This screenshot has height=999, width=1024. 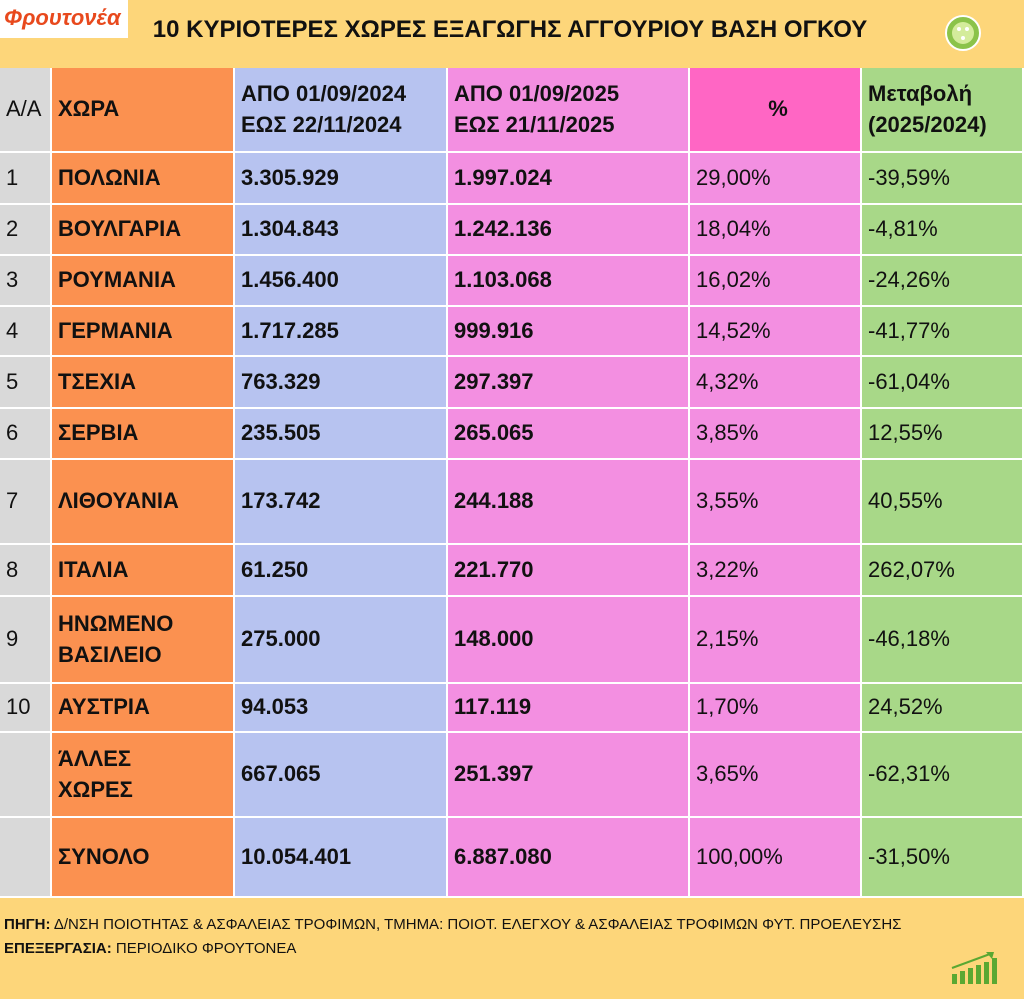 What do you see at coordinates (281, 433) in the screenshot?
I see `cell-text: 235.505` at bounding box center [281, 433].